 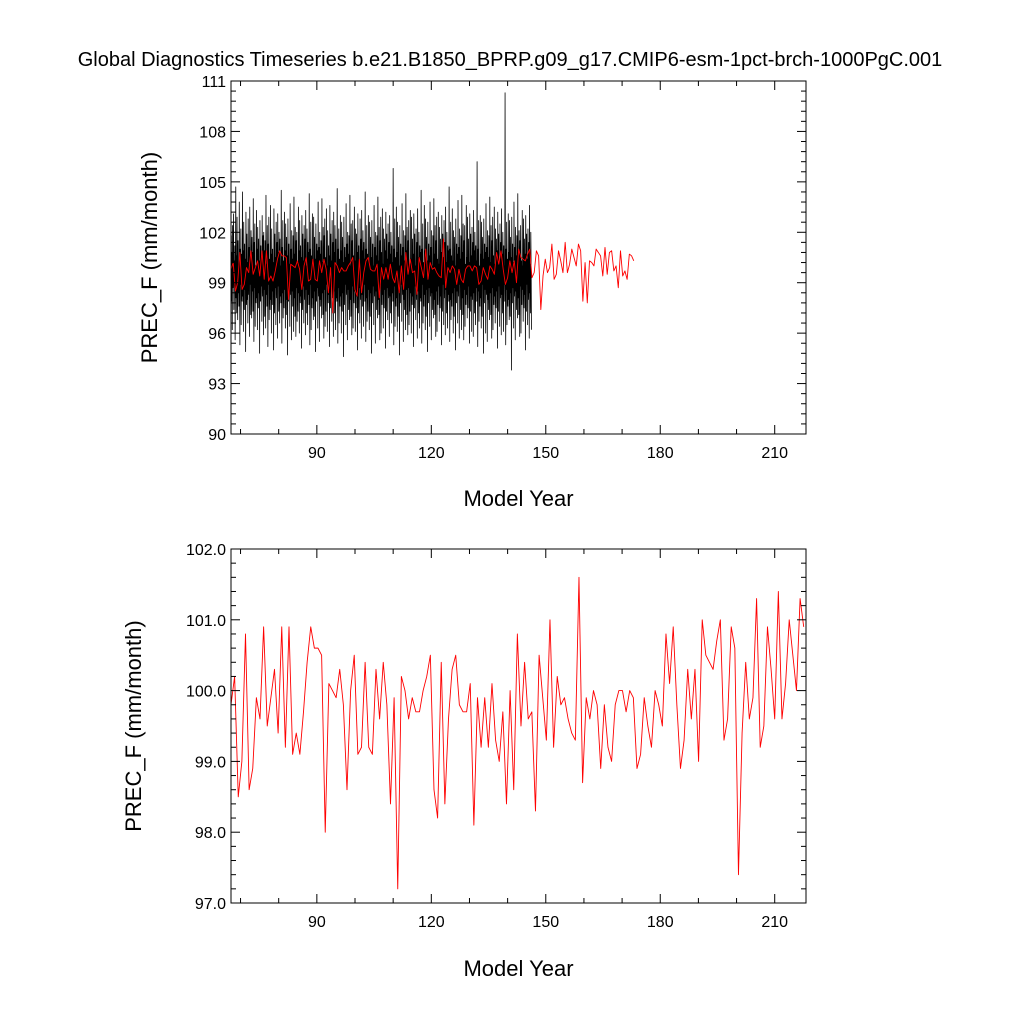 I want to click on top-y-tick-label: 99, so click(x=217, y=284).